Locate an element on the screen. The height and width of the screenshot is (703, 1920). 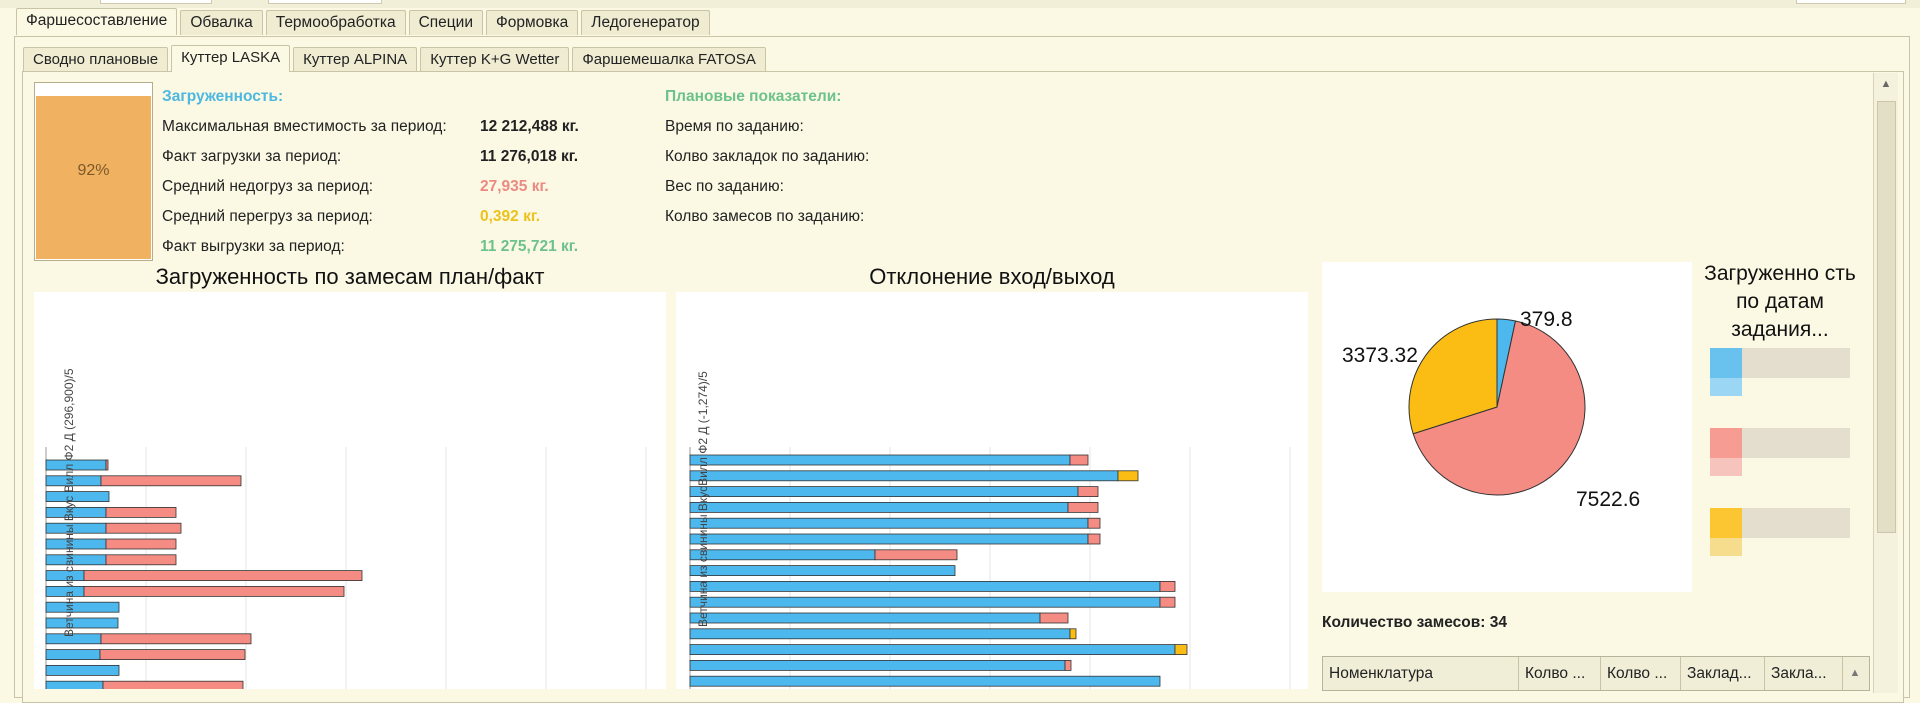
chart2-svg is located at coordinates (990, 568).